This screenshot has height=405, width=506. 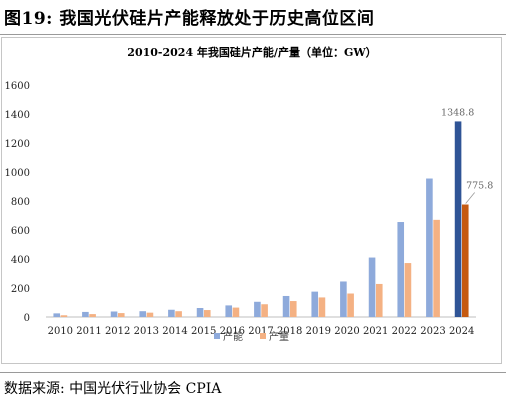 I want to click on bottom-rule, so click(x=253, y=372).